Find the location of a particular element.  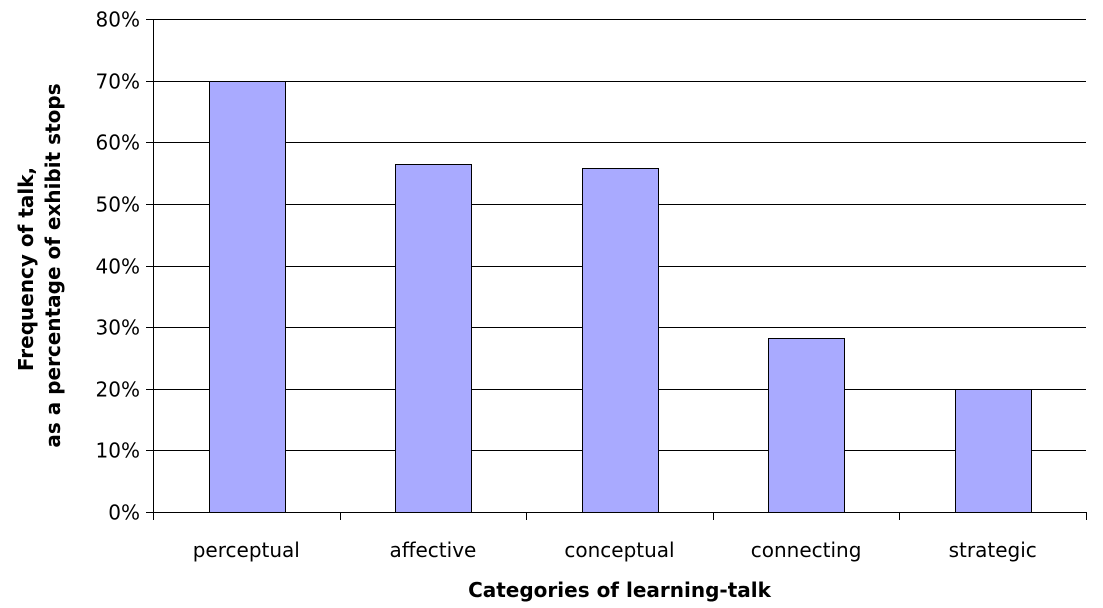

y-tick-label: 50% is located at coordinates (118, 205).